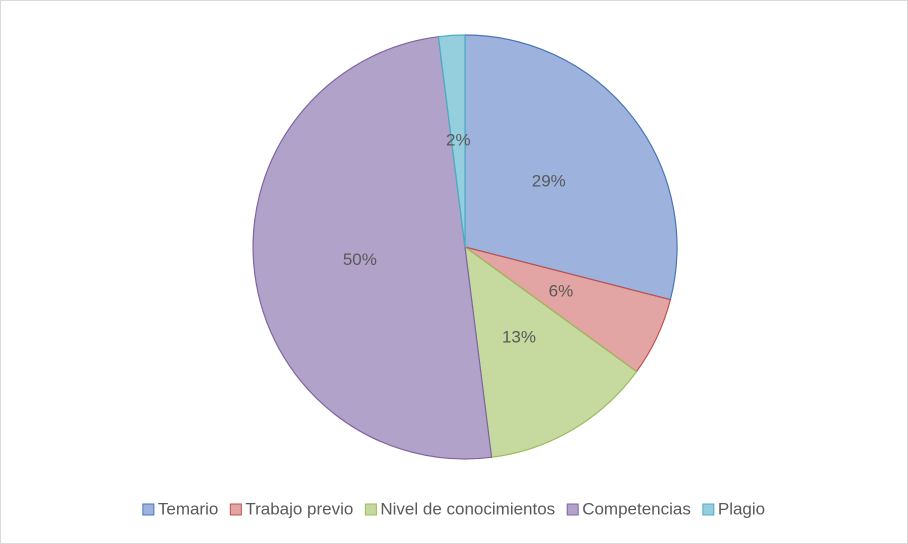 This screenshot has width=908, height=544. Describe the element at coordinates (299, 508) in the screenshot. I see `legend-label: Trabajo previo` at that location.